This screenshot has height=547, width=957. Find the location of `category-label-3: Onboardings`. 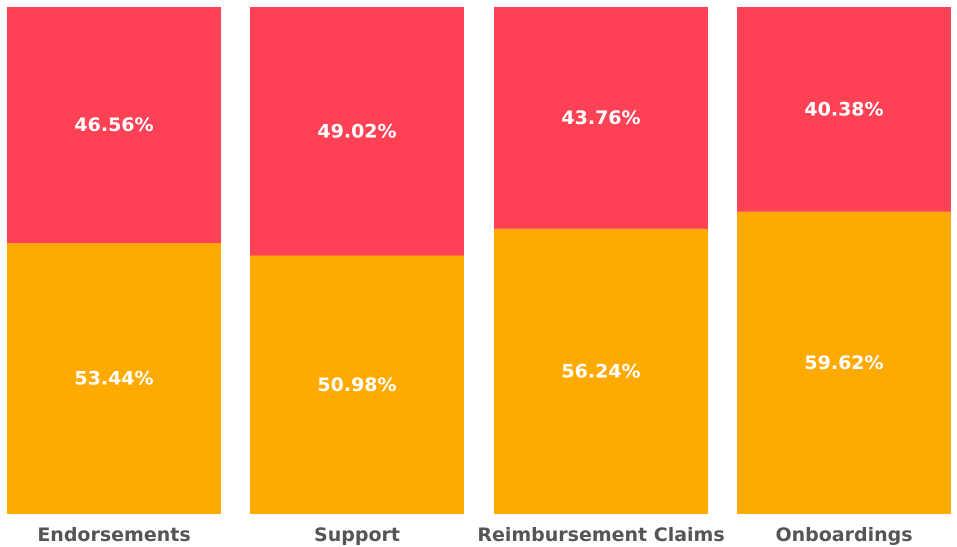

category-label-3: Onboardings is located at coordinates (843, 535).